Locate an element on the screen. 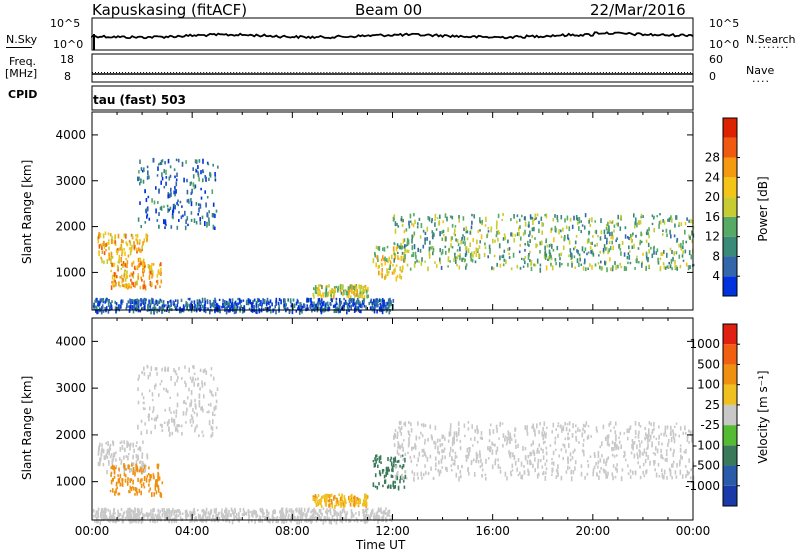 This screenshot has width=800, height=554. power-cell-band0 is located at coordinates (111, 262).